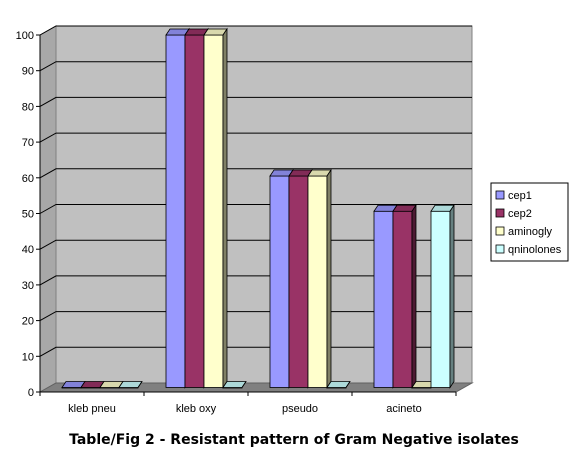 The width and height of the screenshot is (588, 473). Describe the element at coordinates (28, 215) in the screenshot. I see `y-tick-label: 50` at that location.